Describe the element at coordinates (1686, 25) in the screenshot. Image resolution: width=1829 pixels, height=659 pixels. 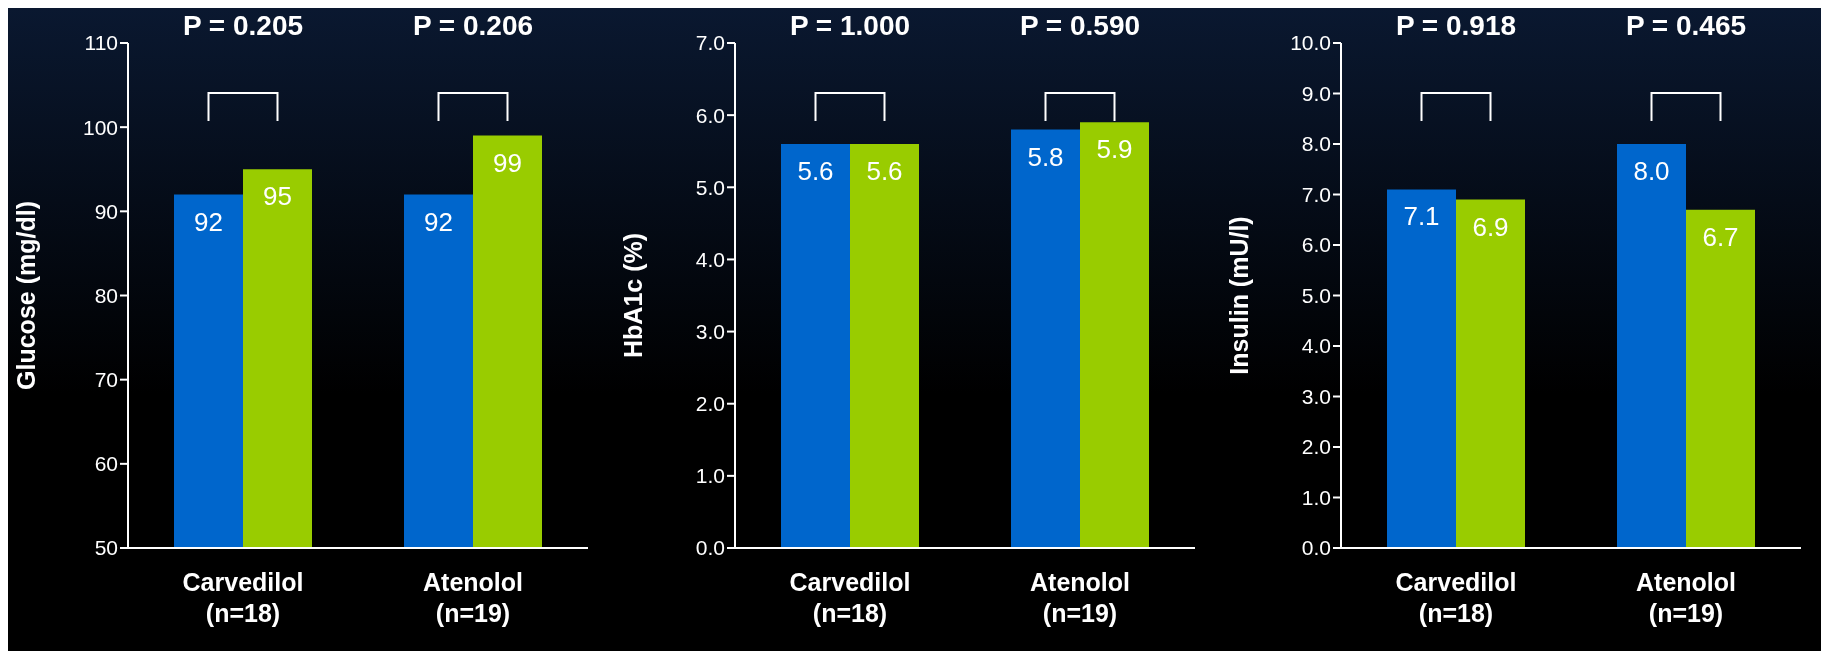
I see `text: P = 0.465` at that location.